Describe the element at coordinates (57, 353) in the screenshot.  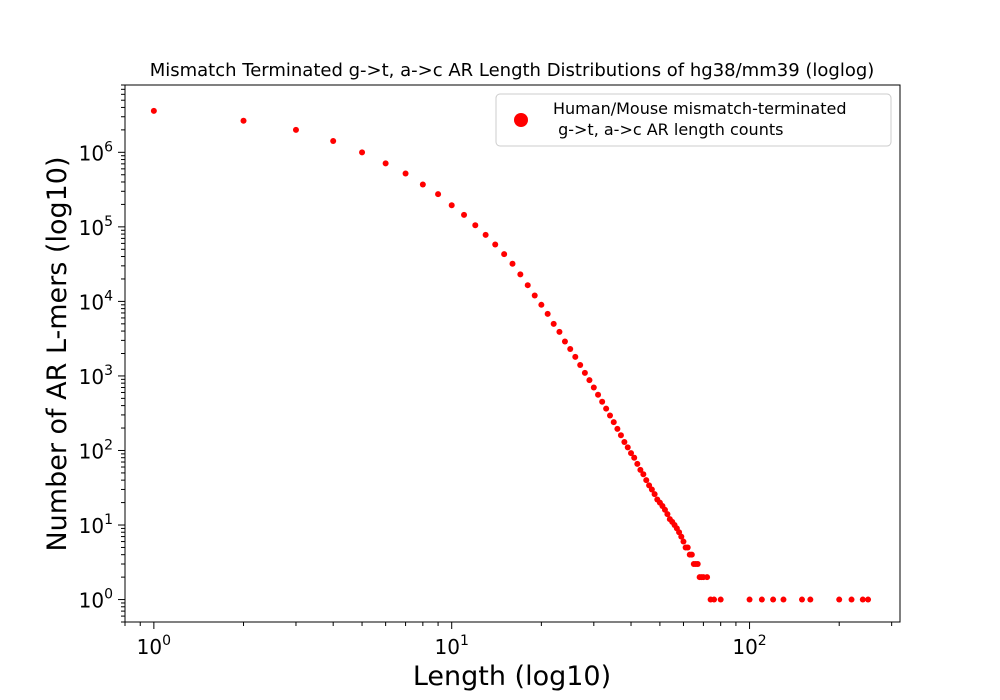
I see `y-axis-label: Number of AR L-mers (log10)` at that location.